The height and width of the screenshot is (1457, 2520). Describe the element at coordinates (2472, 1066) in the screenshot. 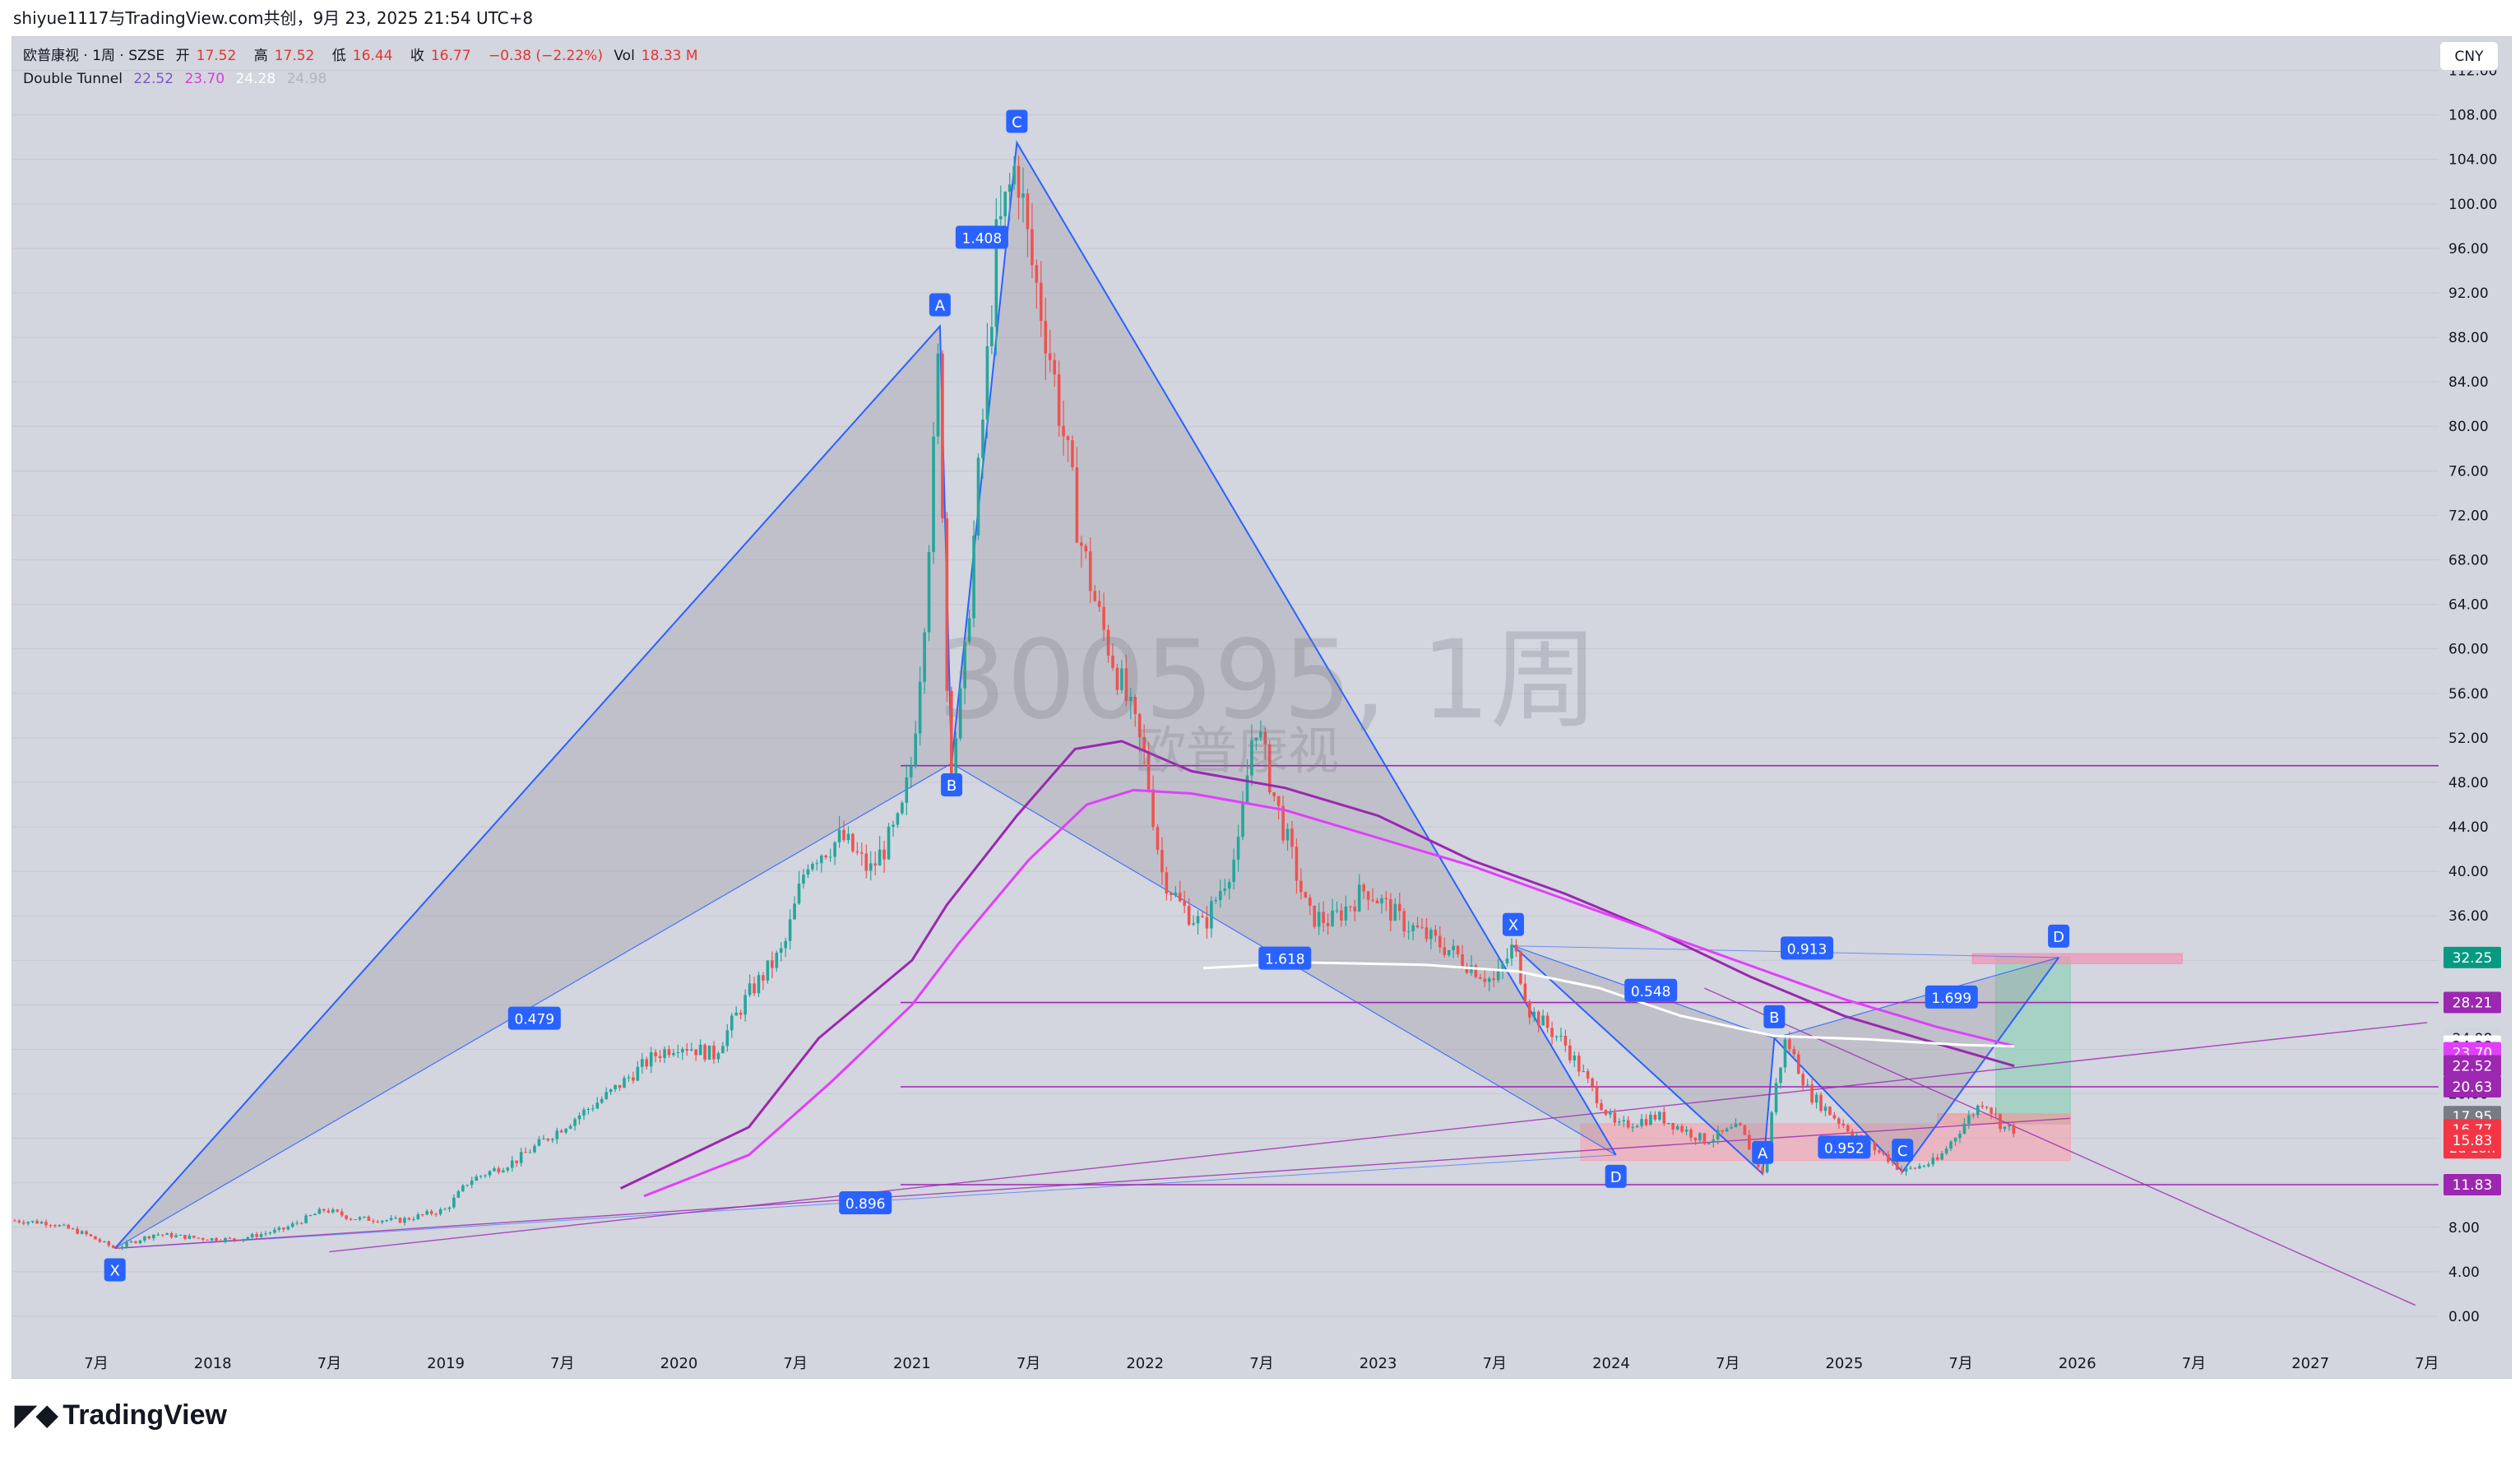

I see `price-label-22.52-bg` at that location.